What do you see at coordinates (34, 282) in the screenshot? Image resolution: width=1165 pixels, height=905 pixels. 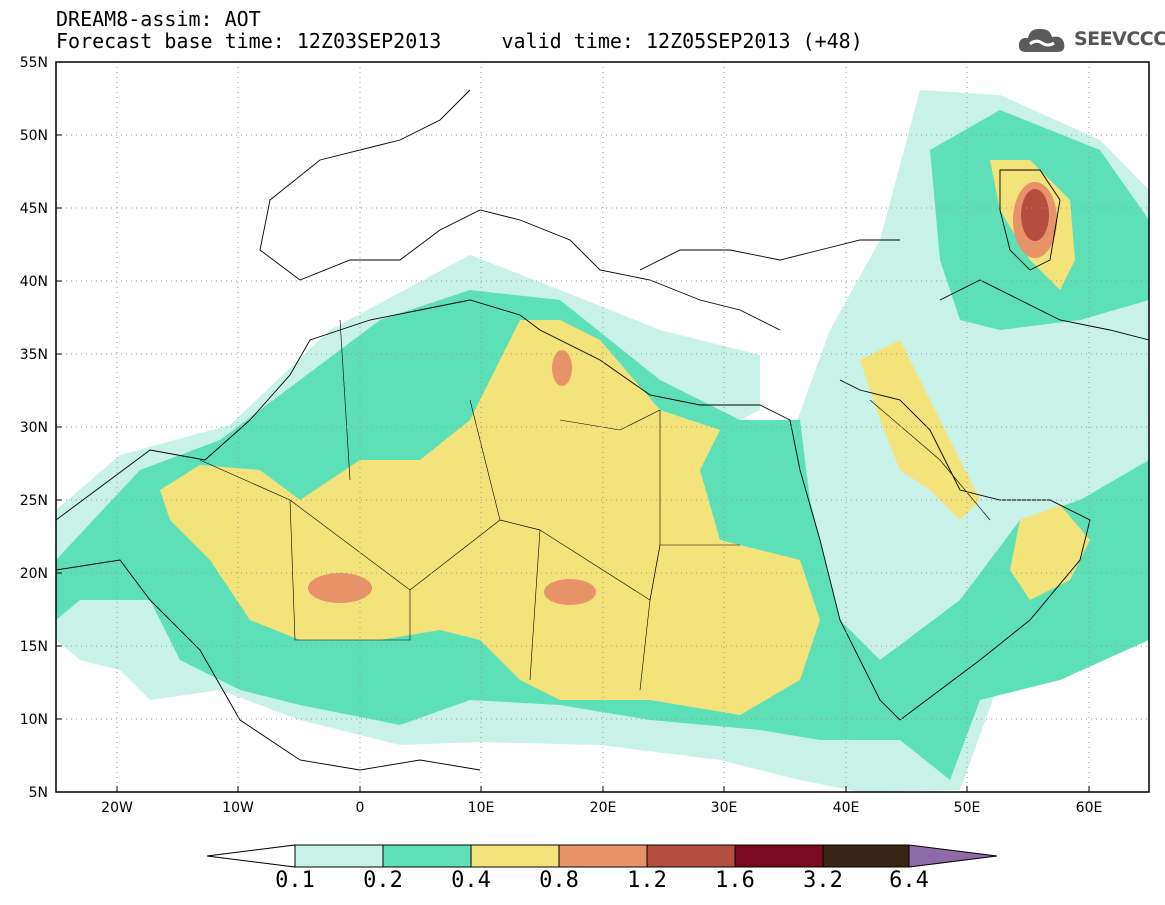 I see `lat-tick-label: 40N` at bounding box center [34, 282].